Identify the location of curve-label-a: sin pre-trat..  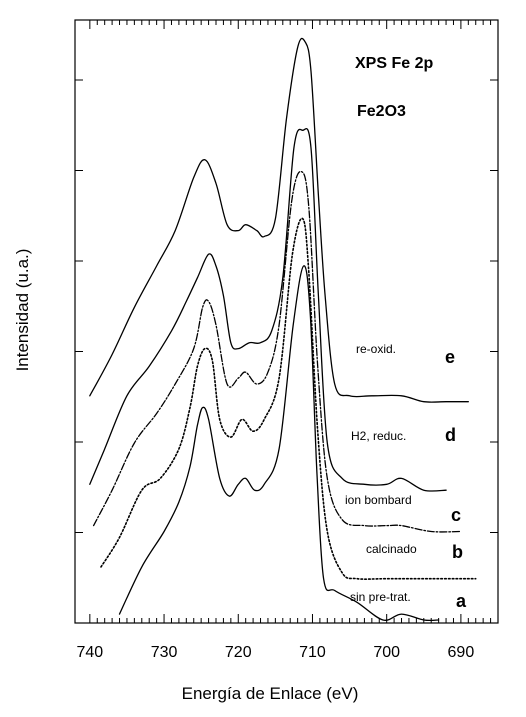
(380, 597).